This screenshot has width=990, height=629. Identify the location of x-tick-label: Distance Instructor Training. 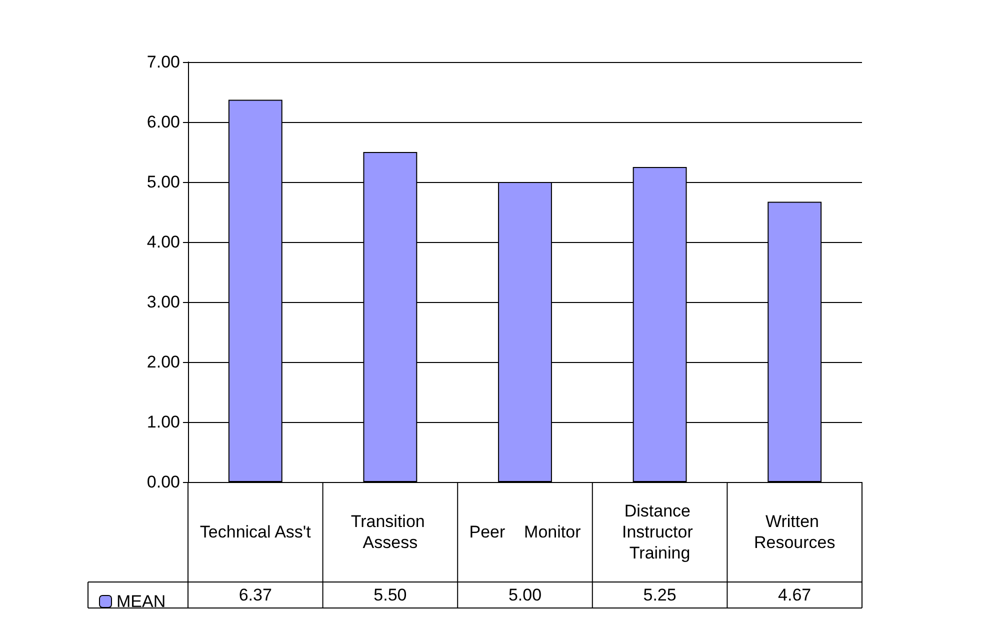
(660, 532).